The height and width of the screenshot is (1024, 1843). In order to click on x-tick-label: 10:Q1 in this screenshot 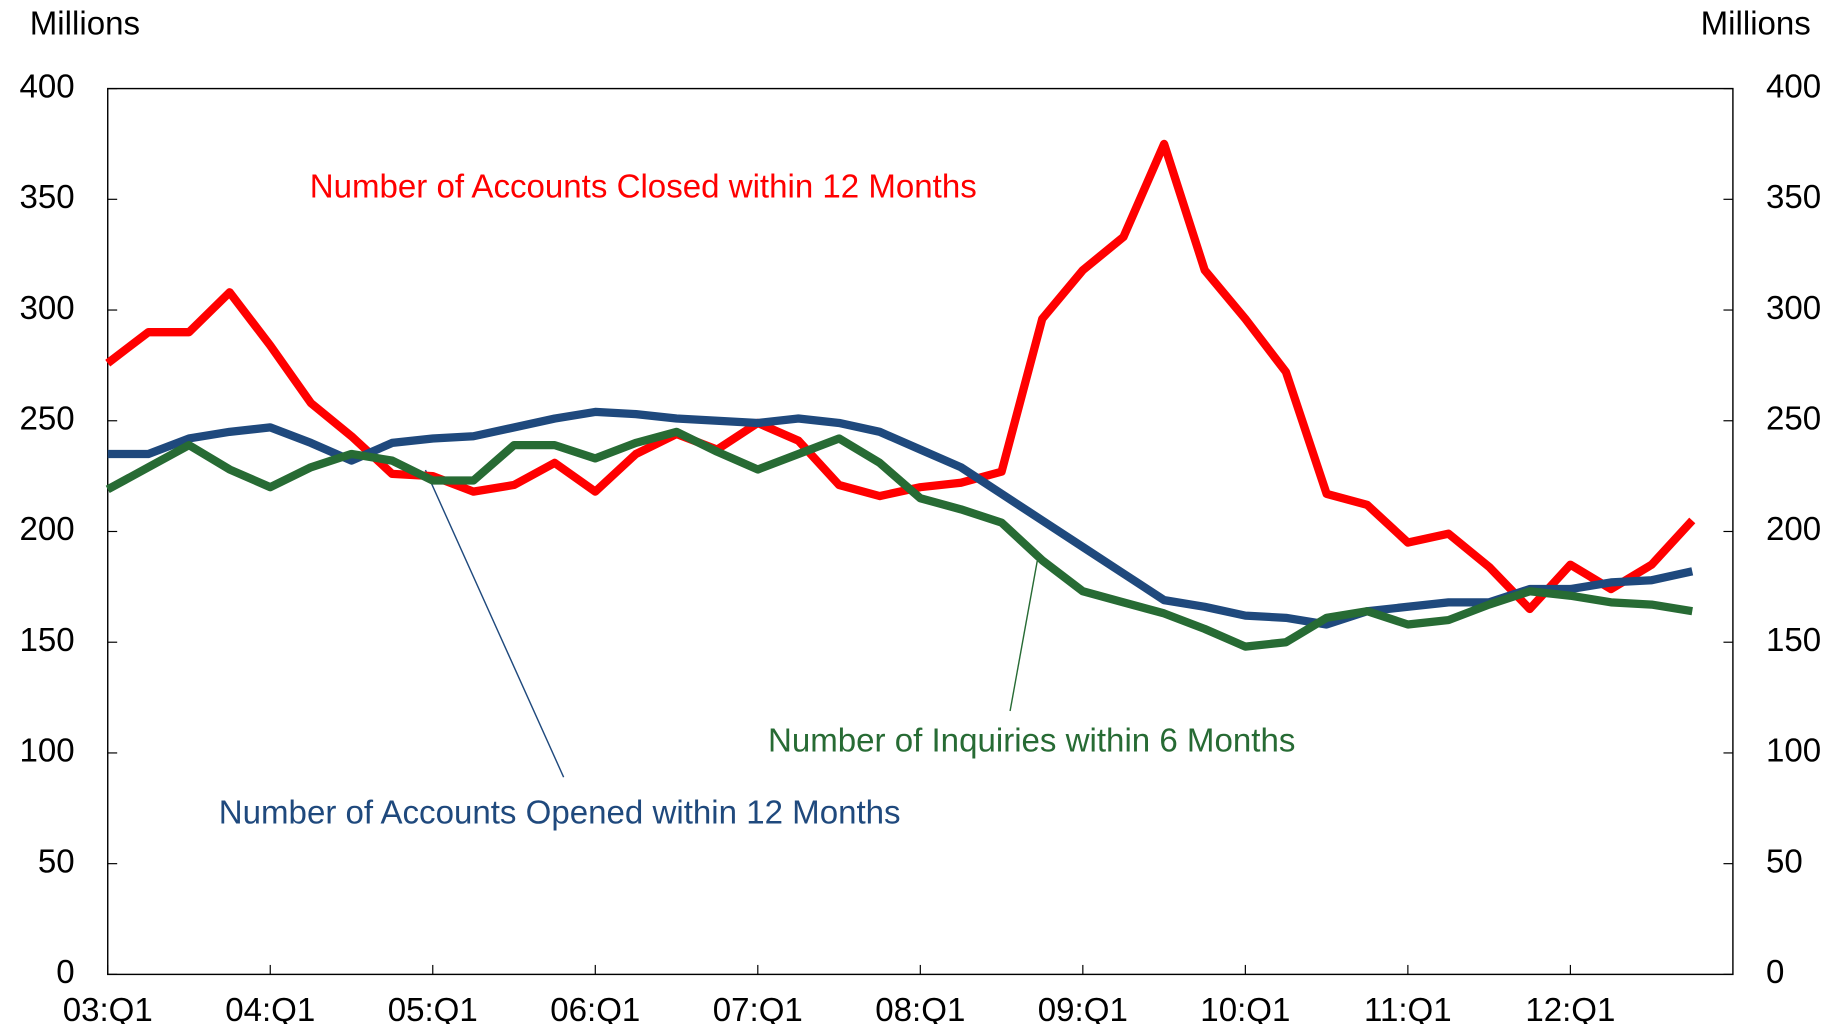, I will do `click(1245, 1008)`.